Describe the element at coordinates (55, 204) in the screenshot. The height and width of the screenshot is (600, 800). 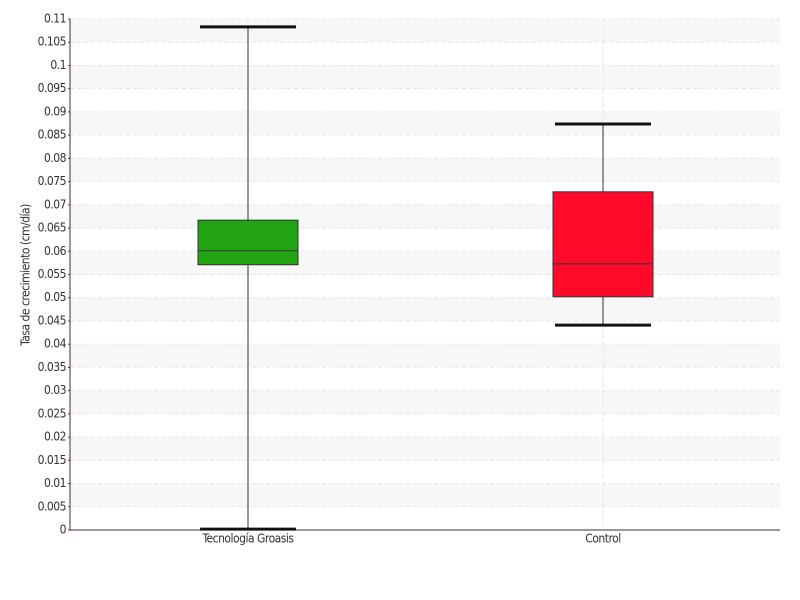
I see `y-tick-label: 0.07` at that location.